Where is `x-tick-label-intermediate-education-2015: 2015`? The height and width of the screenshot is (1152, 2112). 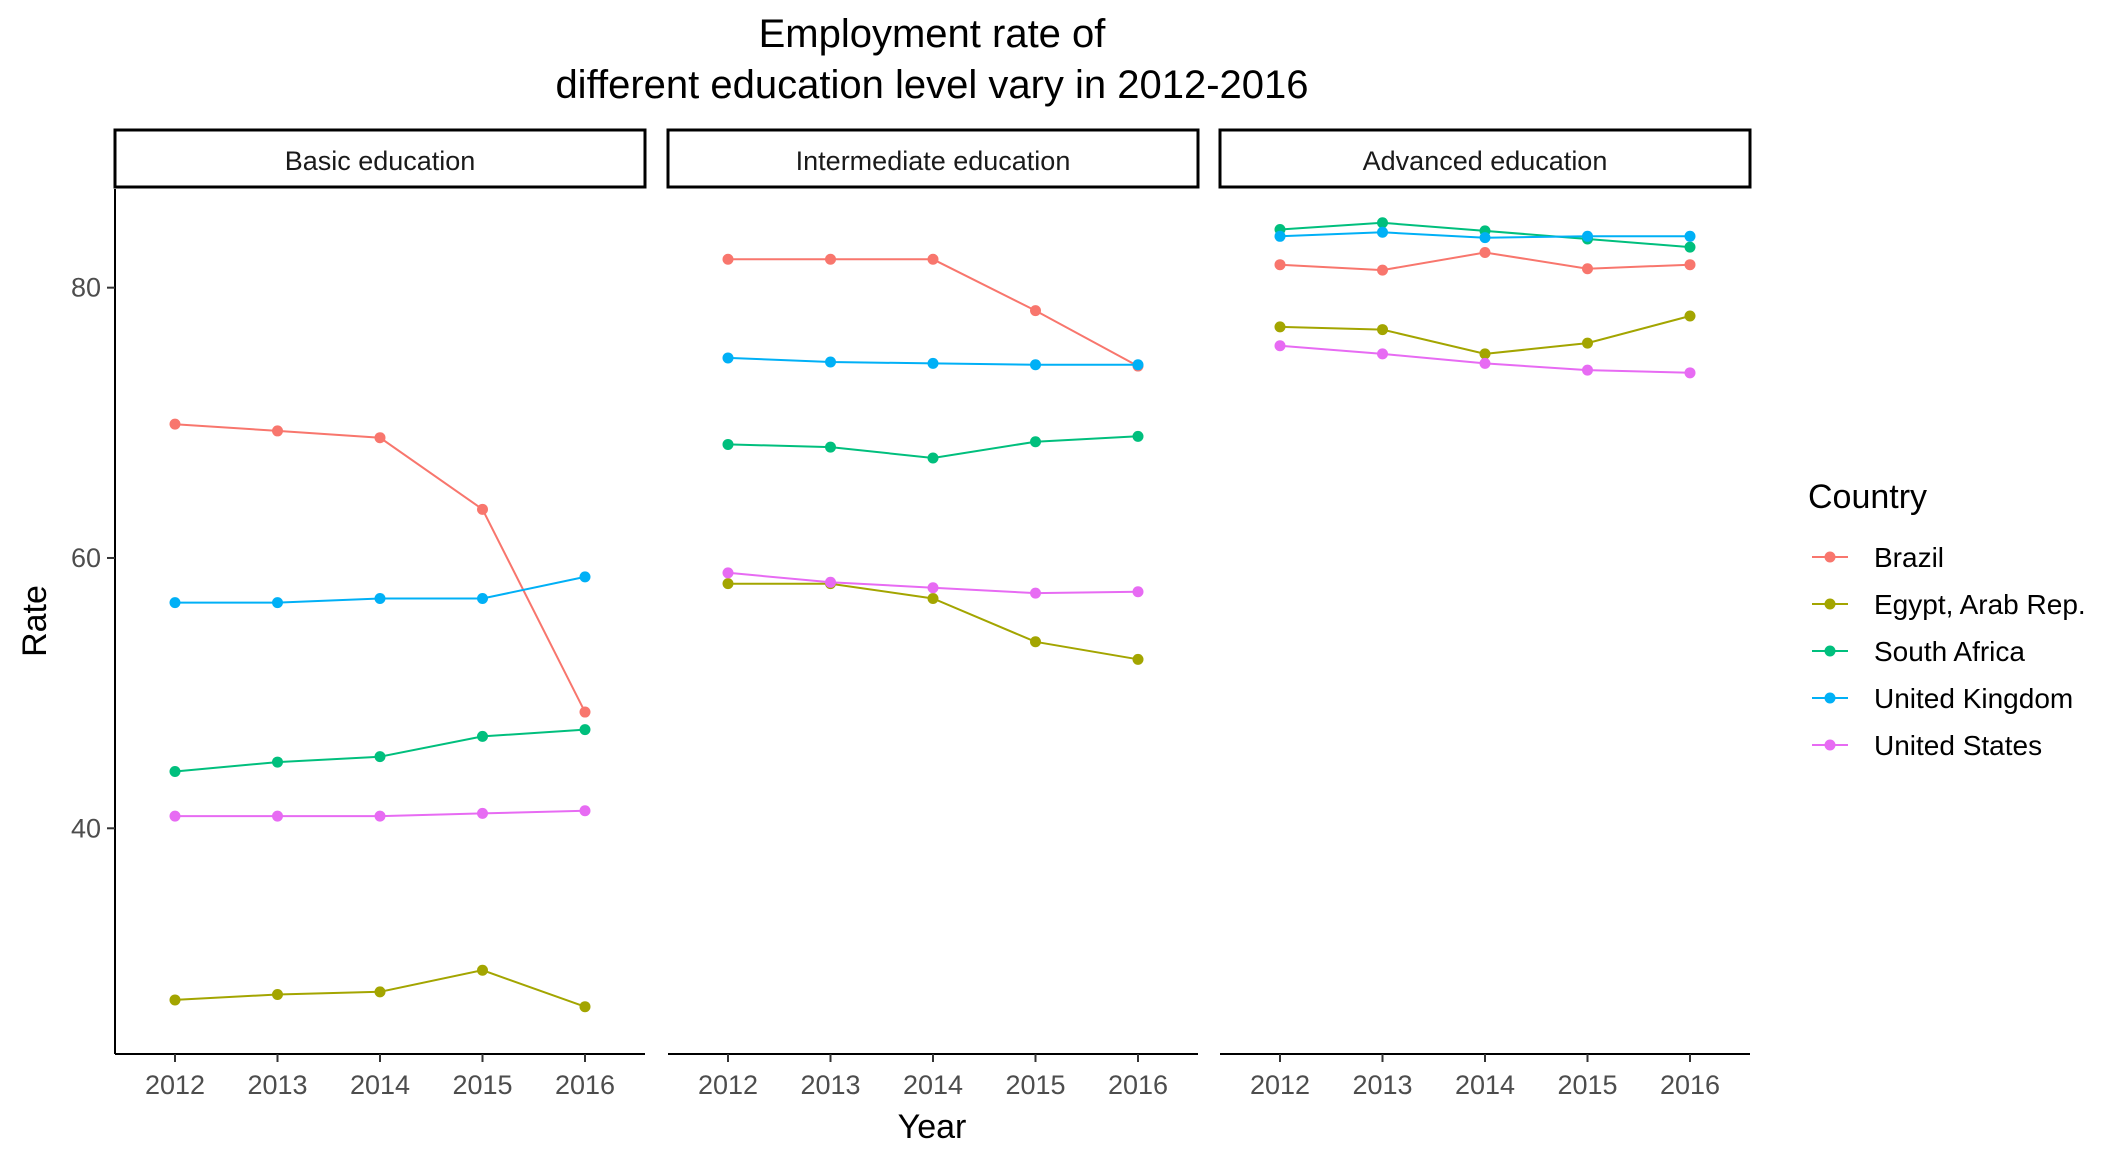 x-tick-label-intermediate-education-2015: 2015 is located at coordinates (1035, 1085).